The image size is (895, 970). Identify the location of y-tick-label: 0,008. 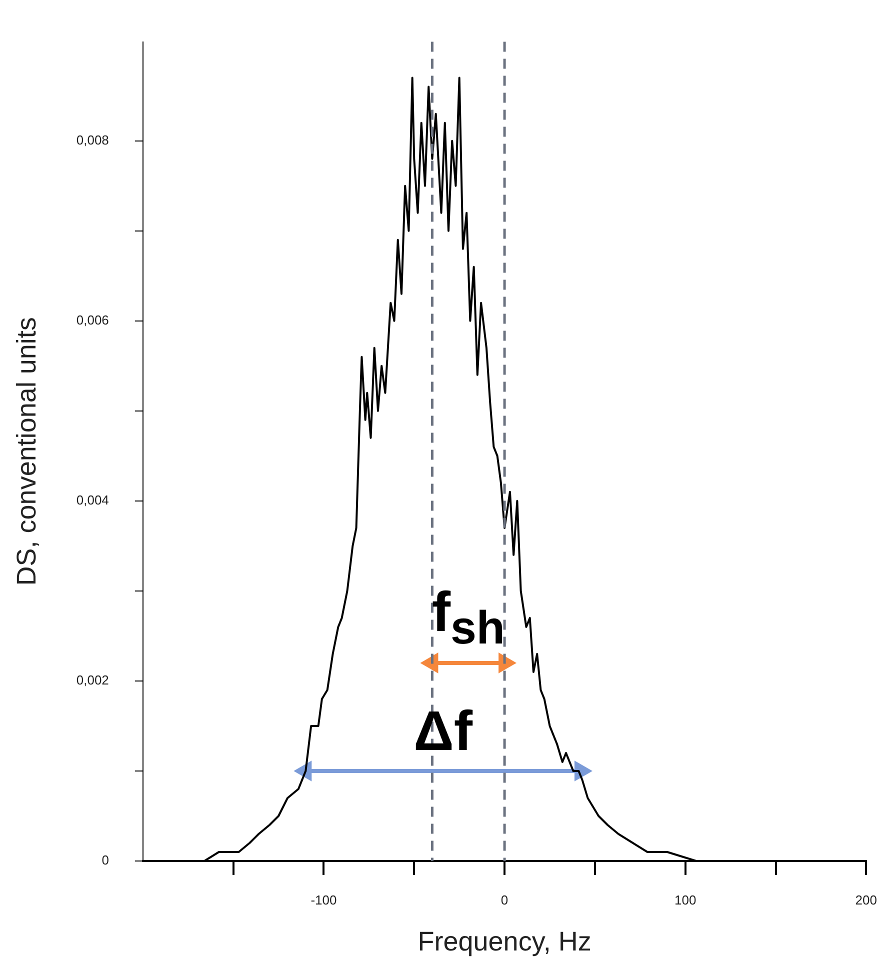
(92, 140).